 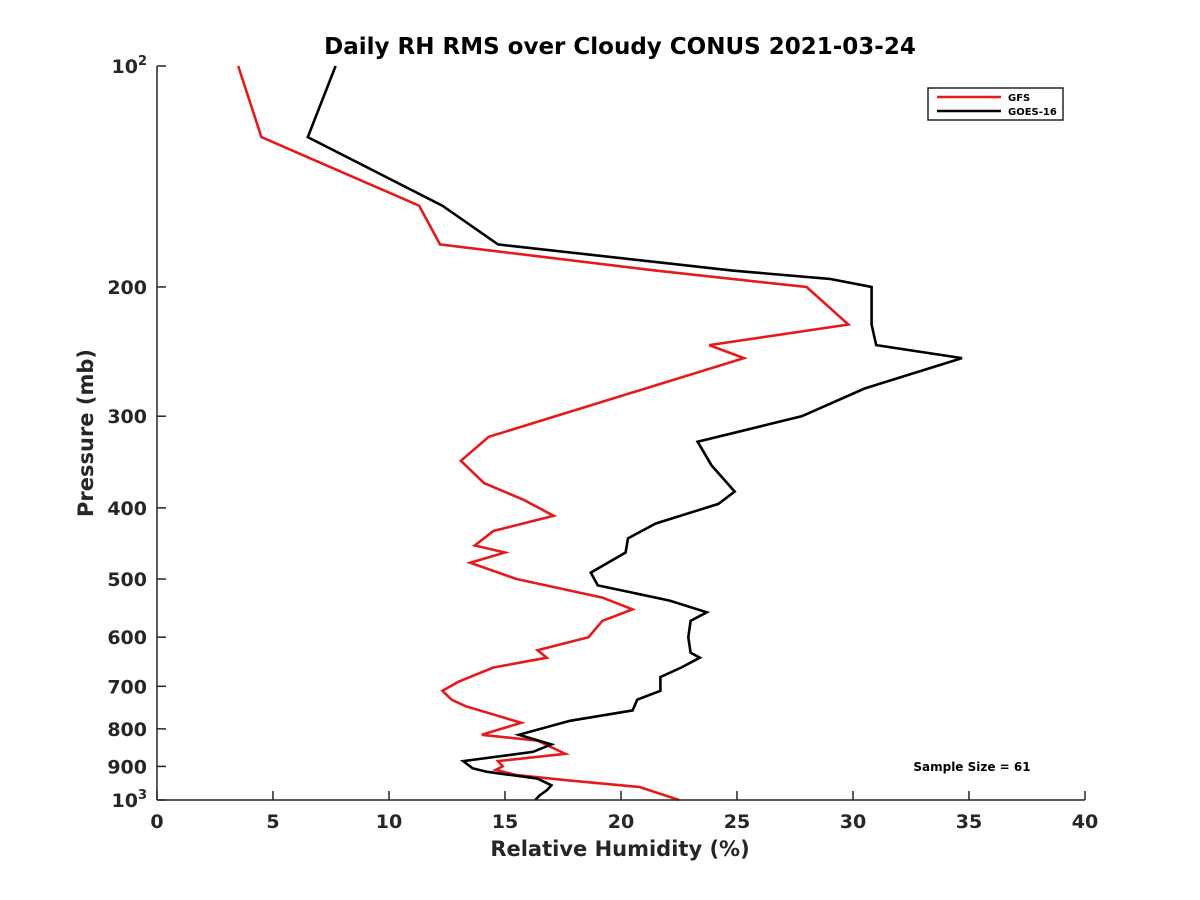 I want to click on y-tick-label: 900, so click(x=127, y=767).